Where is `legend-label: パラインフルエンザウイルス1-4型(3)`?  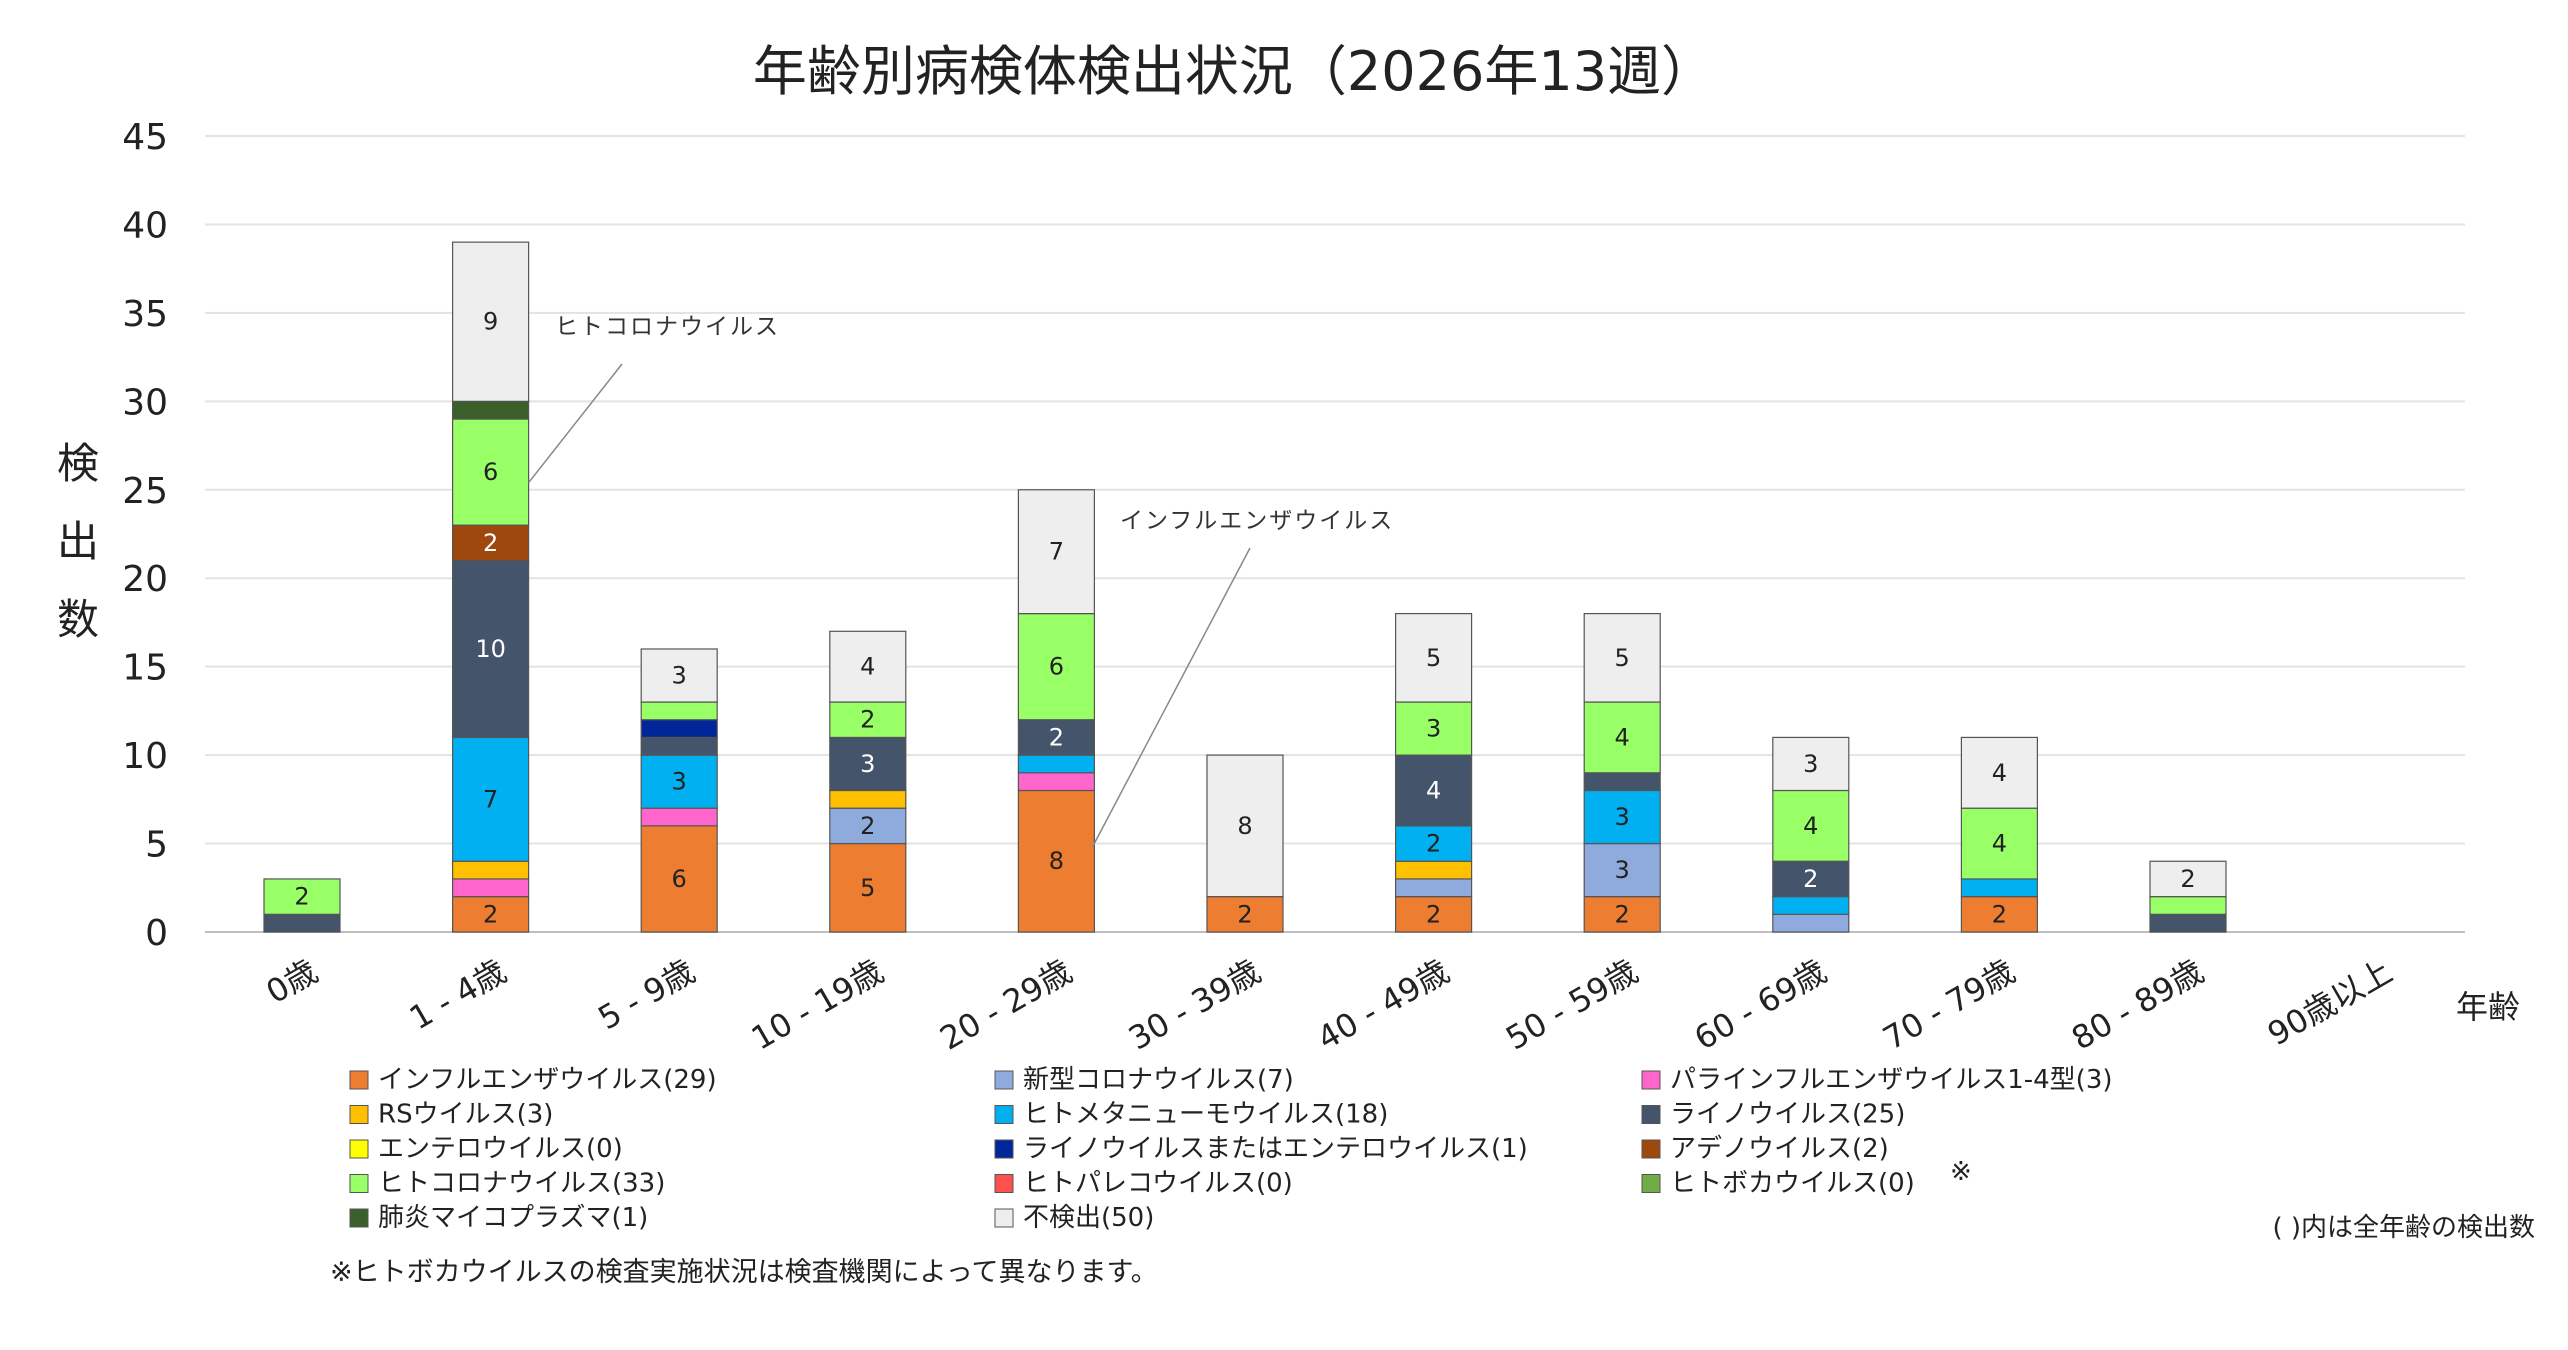 legend-label: パラインフルエンザウイルス1-4型(3) is located at coordinates (1891, 1080).